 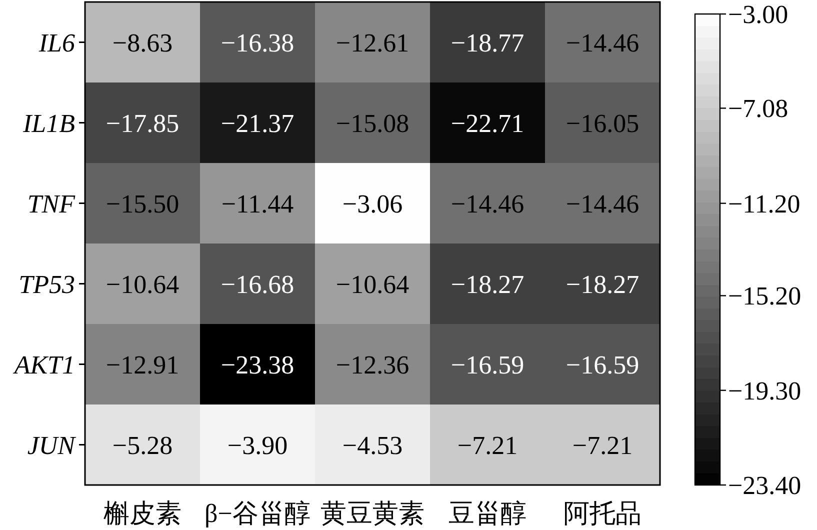 I want to click on y-tick-label: IL6, so click(x=56, y=43).